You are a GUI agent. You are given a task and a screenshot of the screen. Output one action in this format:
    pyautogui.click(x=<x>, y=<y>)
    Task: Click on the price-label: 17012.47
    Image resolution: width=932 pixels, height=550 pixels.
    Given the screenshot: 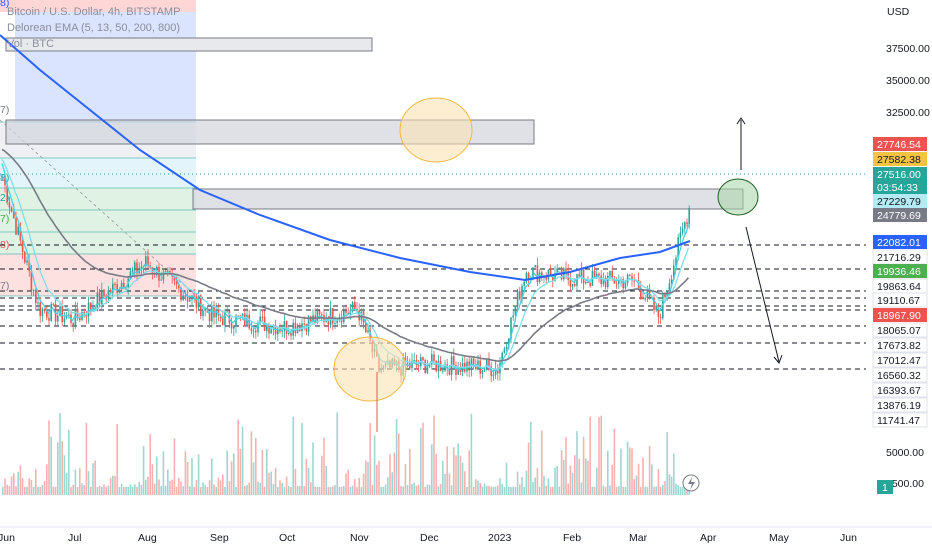 What is the action you would take?
    pyautogui.click(x=900, y=360)
    